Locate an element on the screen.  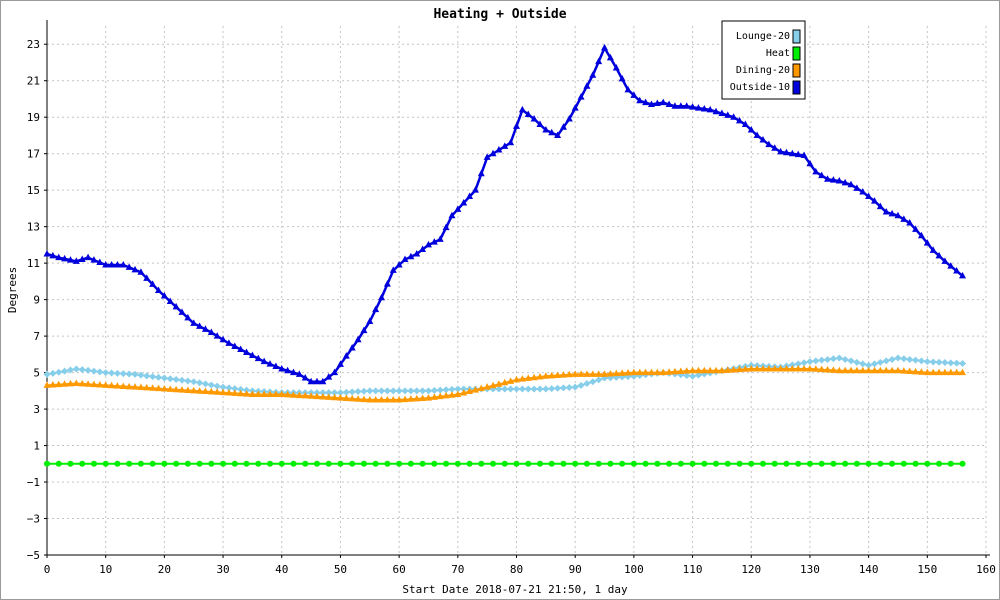
legend-swatch is located at coordinates (796, 53).